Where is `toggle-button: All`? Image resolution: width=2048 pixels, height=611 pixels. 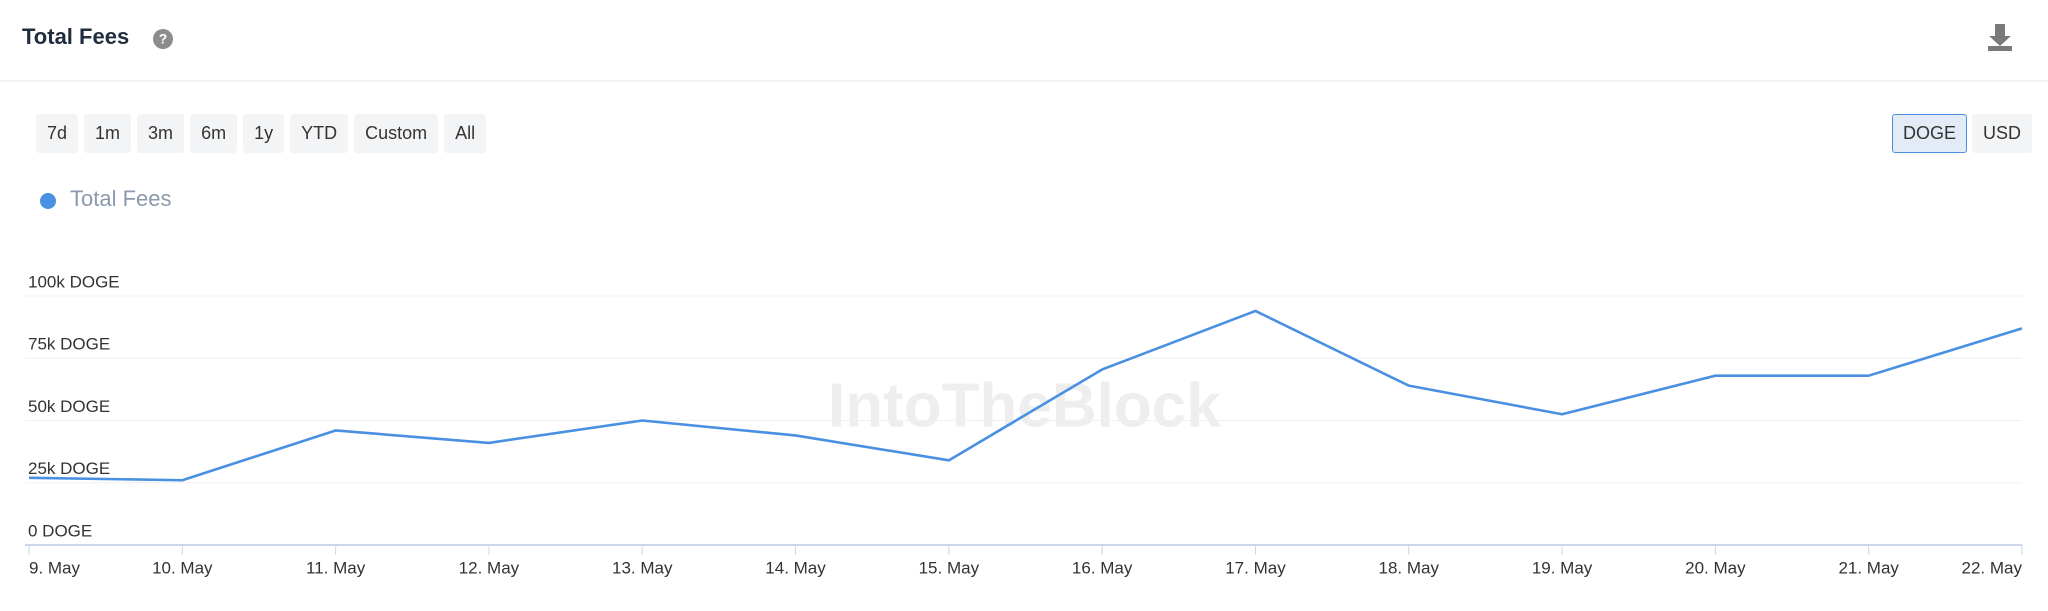
toggle-button: All is located at coordinates (465, 133).